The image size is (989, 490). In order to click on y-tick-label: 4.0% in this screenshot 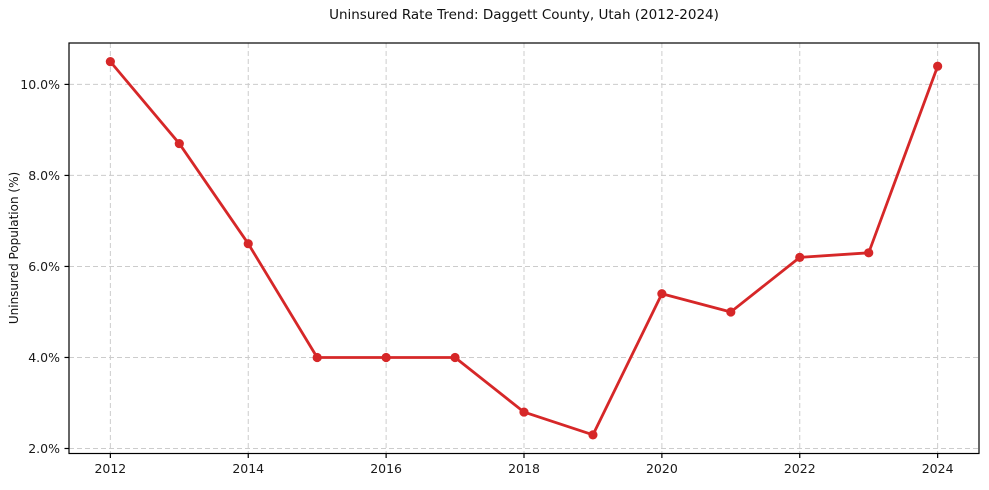, I will do `click(44, 357)`.